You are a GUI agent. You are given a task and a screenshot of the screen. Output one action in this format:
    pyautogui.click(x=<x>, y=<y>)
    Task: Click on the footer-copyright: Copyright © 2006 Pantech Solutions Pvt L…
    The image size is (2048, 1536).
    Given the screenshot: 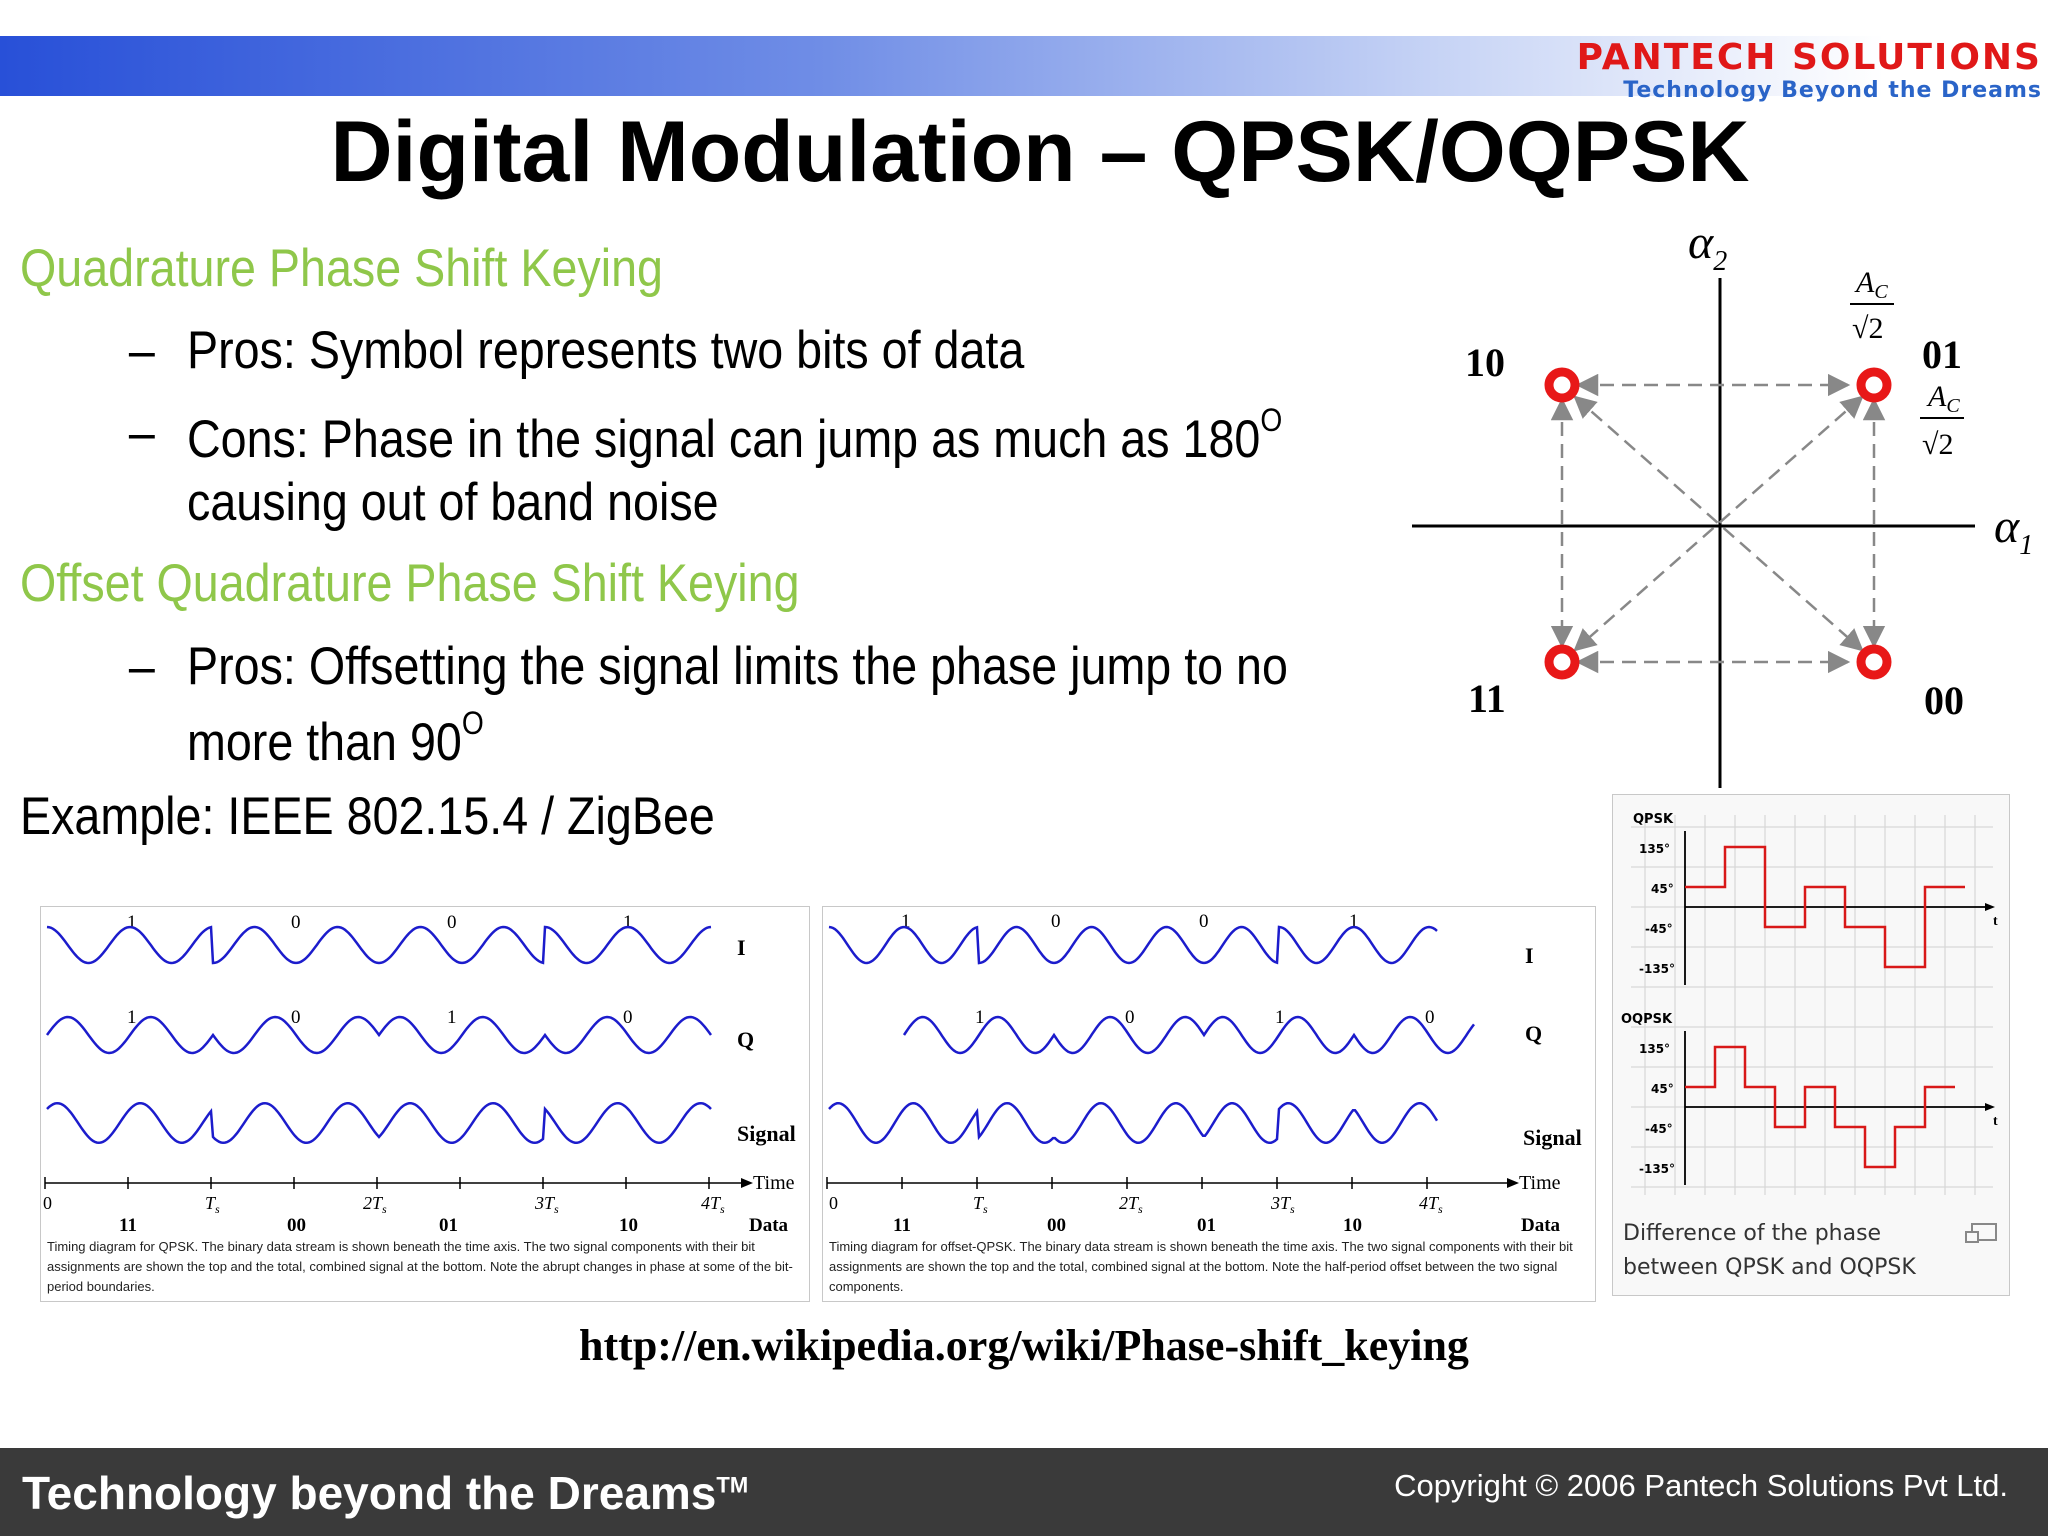 What is the action you would take?
    pyautogui.click(x=1701, y=1485)
    